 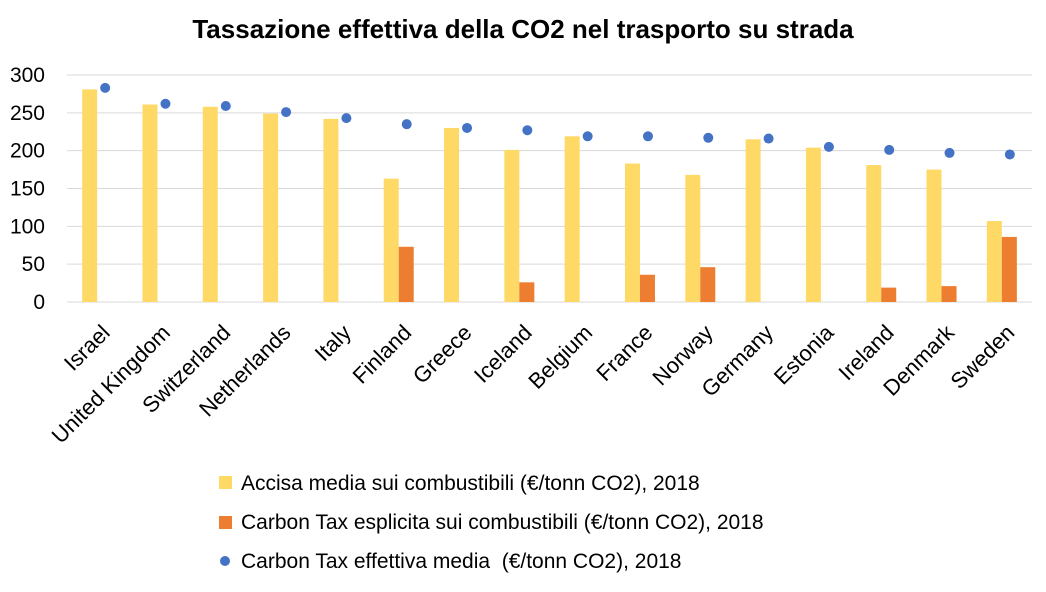 What do you see at coordinates (27, 75) in the screenshot?
I see `y-tick-label: 300` at bounding box center [27, 75].